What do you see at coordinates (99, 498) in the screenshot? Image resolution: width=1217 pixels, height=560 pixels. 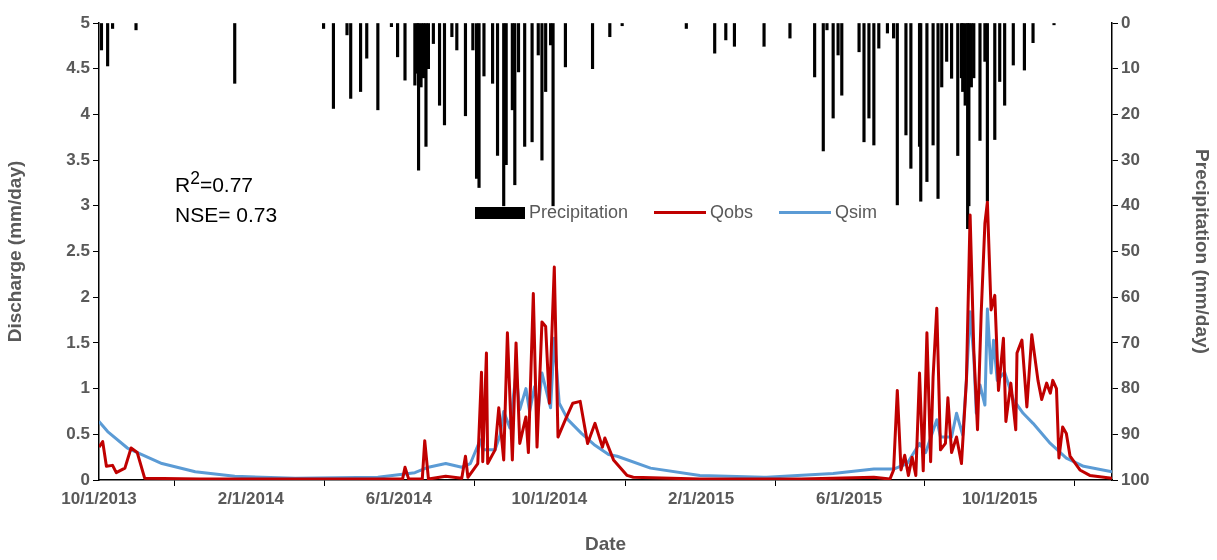 I see `x-tick-label: 10/1/2013` at bounding box center [99, 498].